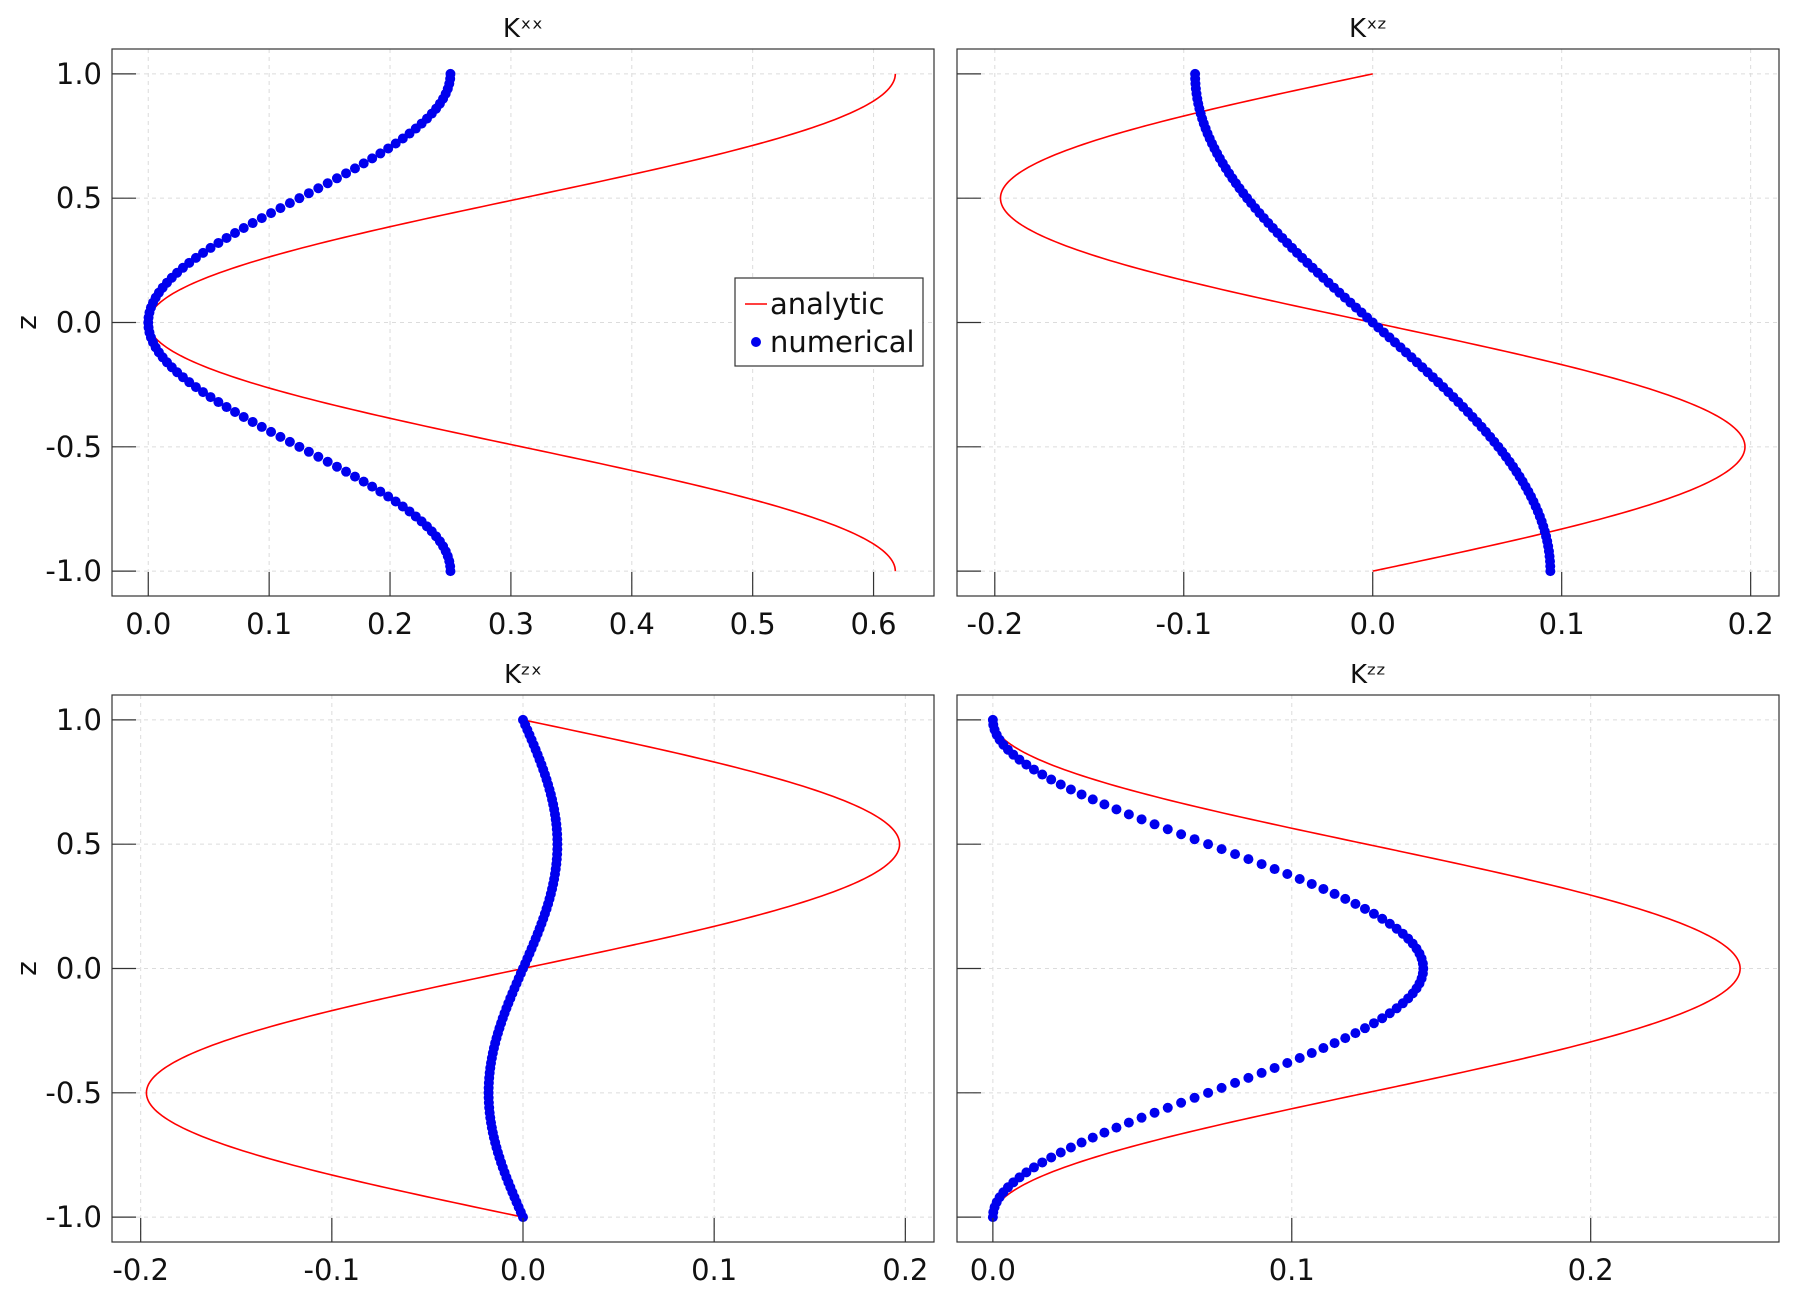 This screenshot has height=1291, width=1795. Describe the element at coordinates (26, 322) in the screenshot. I see `y-axis-label: z` at that location.